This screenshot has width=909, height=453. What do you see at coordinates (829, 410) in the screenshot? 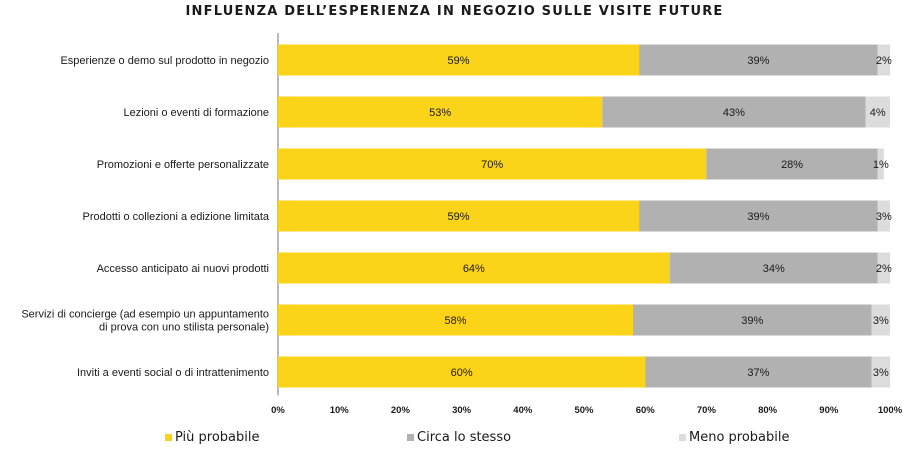
I see `x-tick-label: 90%` at bounding box center [829, 410].